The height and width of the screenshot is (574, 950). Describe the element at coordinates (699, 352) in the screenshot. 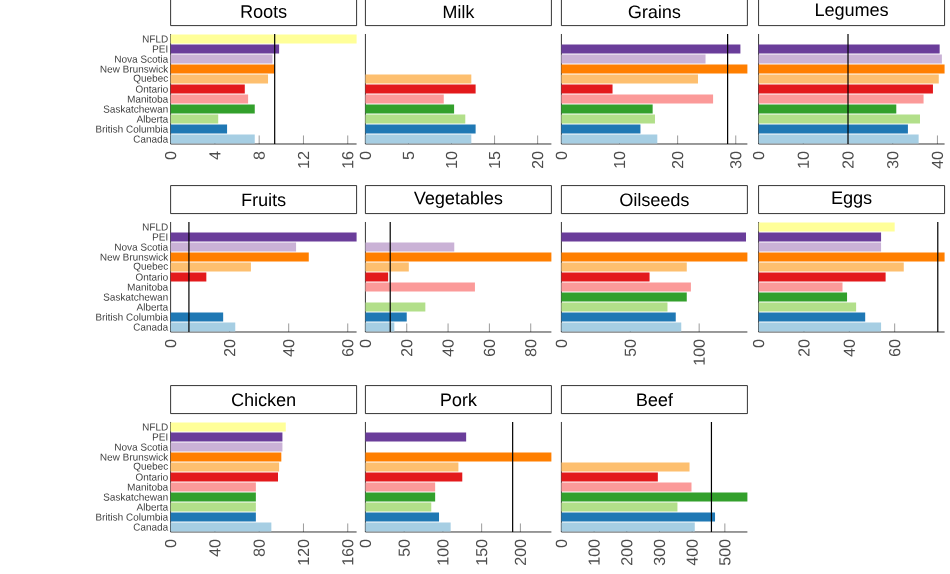

I see `x-tick-label: 100` at that location.